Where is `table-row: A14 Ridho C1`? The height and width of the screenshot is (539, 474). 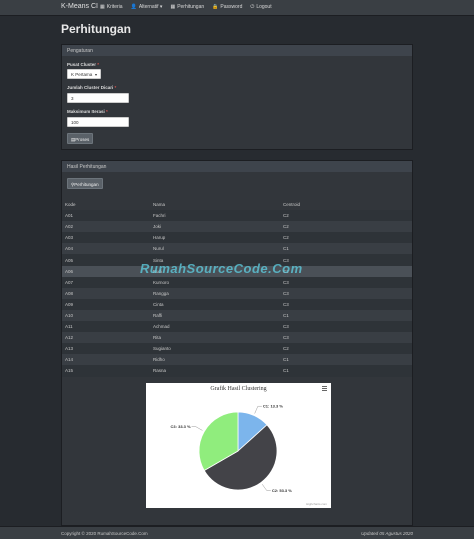 table-row: A14 Ridho C1 is located at coordinates (237, 360).